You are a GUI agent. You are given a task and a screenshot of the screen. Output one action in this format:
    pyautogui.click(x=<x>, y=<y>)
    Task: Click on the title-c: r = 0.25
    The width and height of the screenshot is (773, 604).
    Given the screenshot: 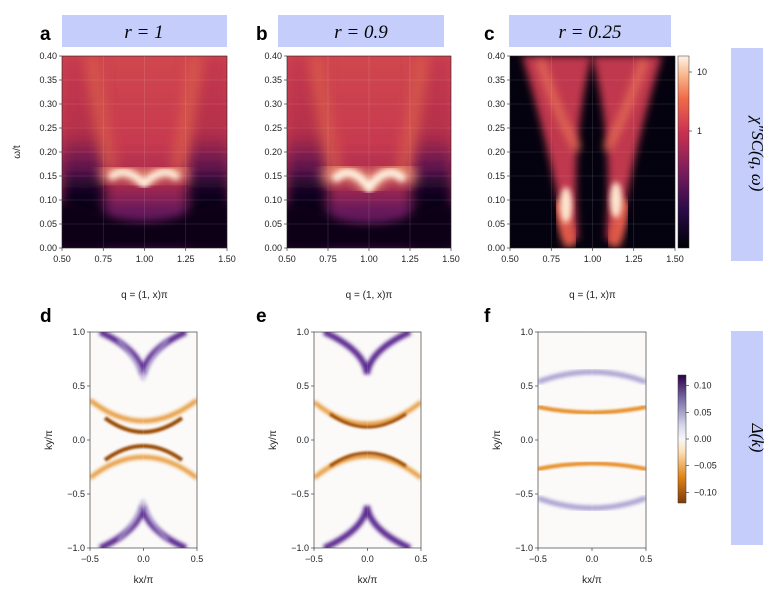 What is the action you would take?
    pyautogui.click(x=590, y=32)
    